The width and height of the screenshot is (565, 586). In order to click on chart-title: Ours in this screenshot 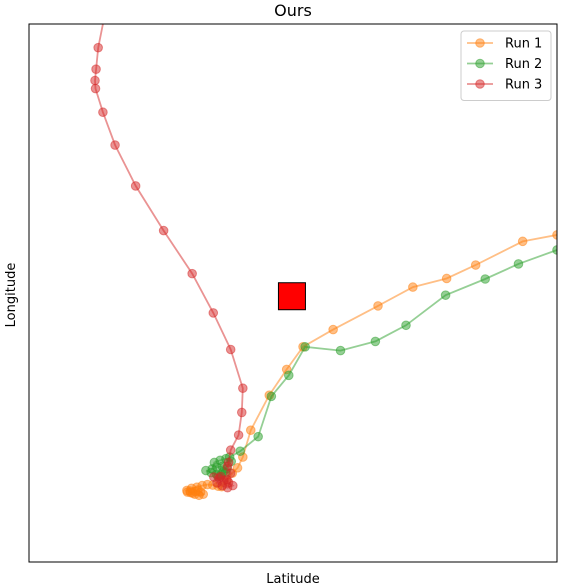, I will do `click(293, 10)`.